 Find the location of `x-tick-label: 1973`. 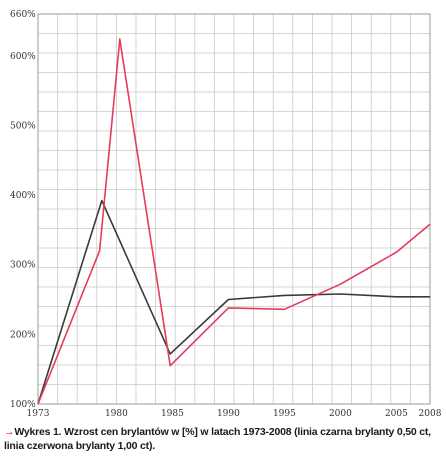

x-tick-label: 1973 is located at coordinates (38, 414).